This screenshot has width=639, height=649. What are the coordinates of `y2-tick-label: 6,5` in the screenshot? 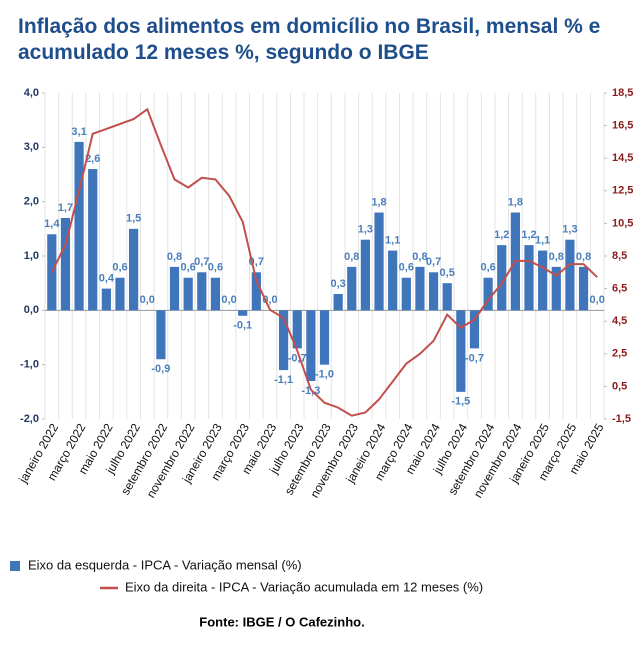 It's located at (619, 289).